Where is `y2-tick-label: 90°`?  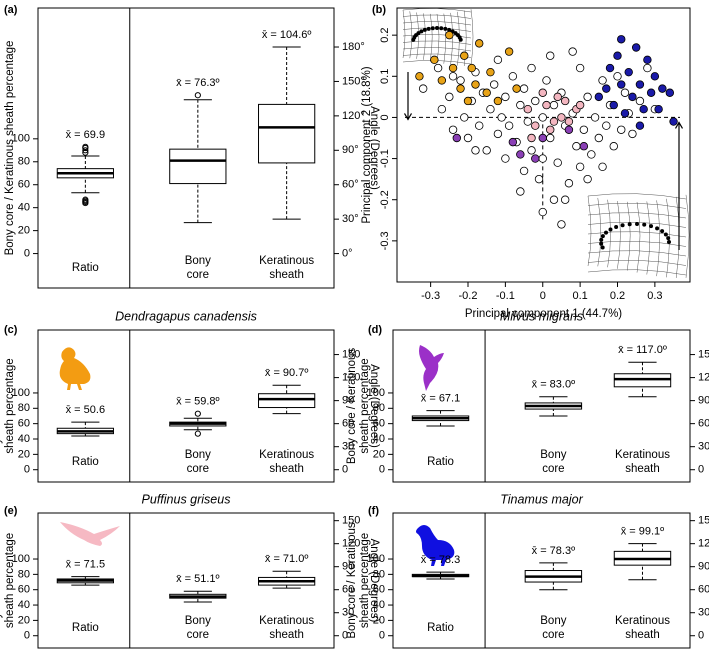 y2-tick-label: 90° is located at coordinates (350, 150).